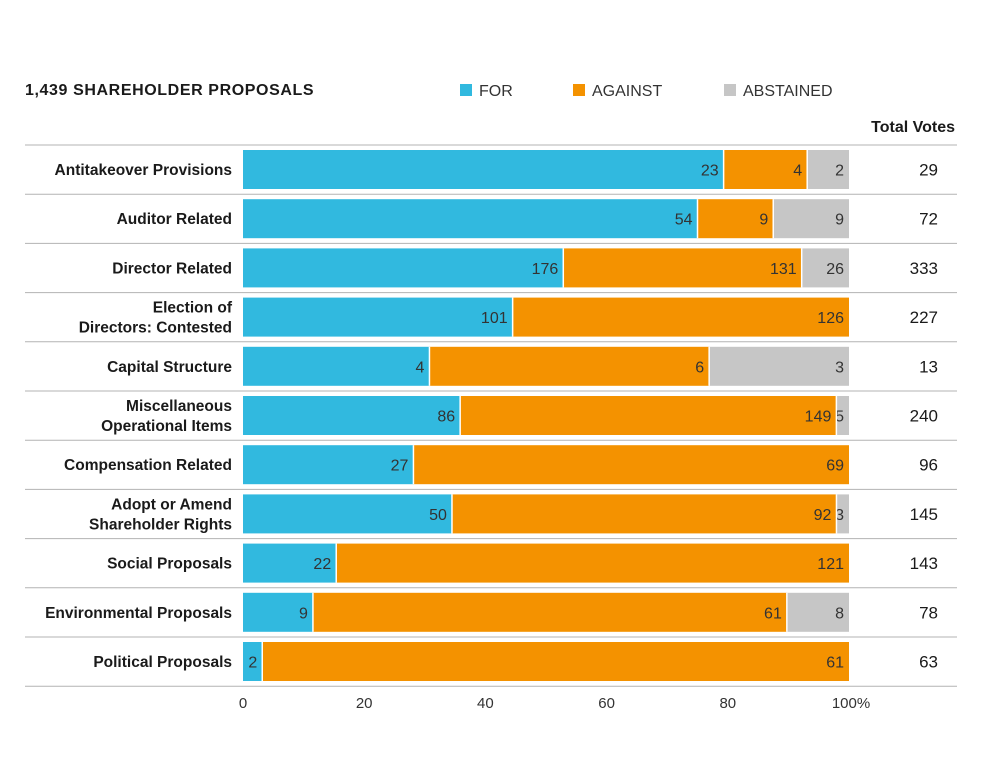  I want to click on data-label-against: 6, so click(699, 367).